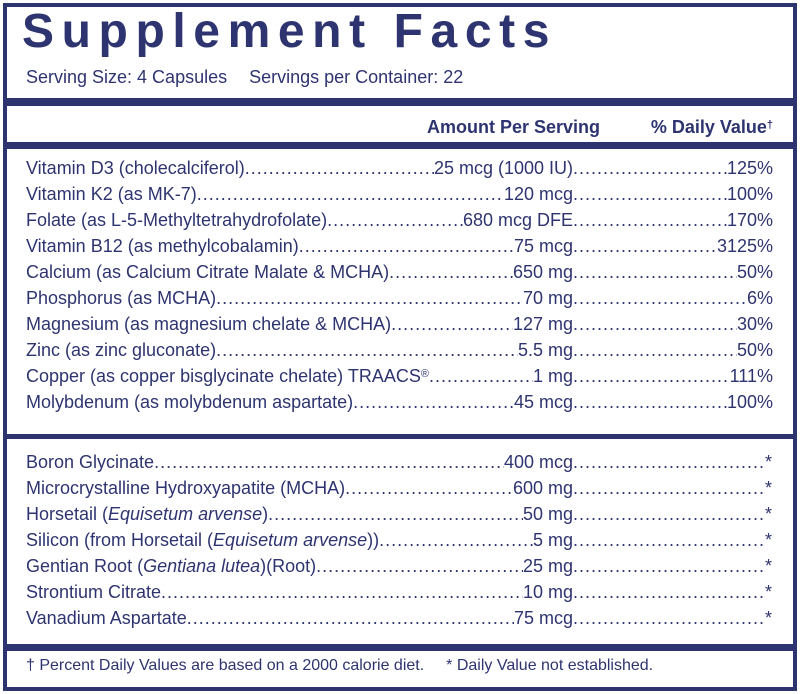  I want to click on divider-footer, so click(400, 647).